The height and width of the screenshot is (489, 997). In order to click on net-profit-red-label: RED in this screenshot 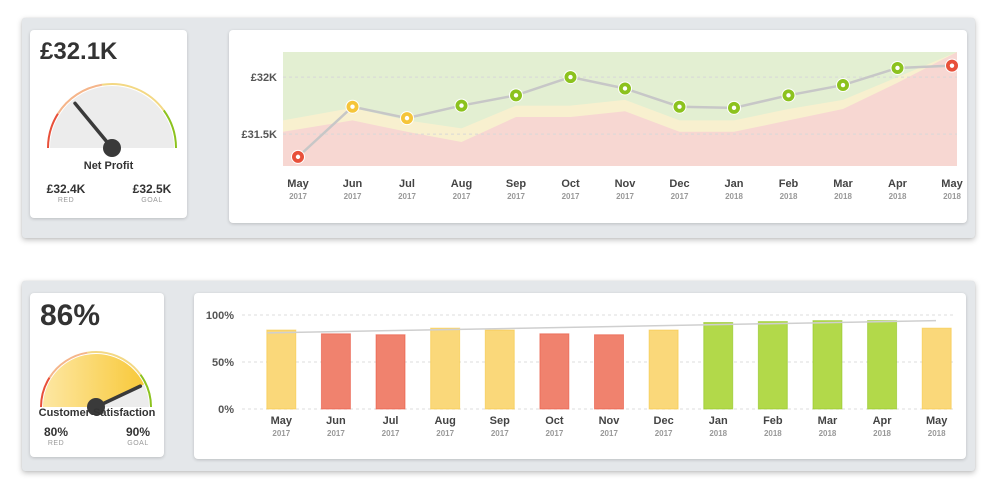, I will do `click(66, 200)`.